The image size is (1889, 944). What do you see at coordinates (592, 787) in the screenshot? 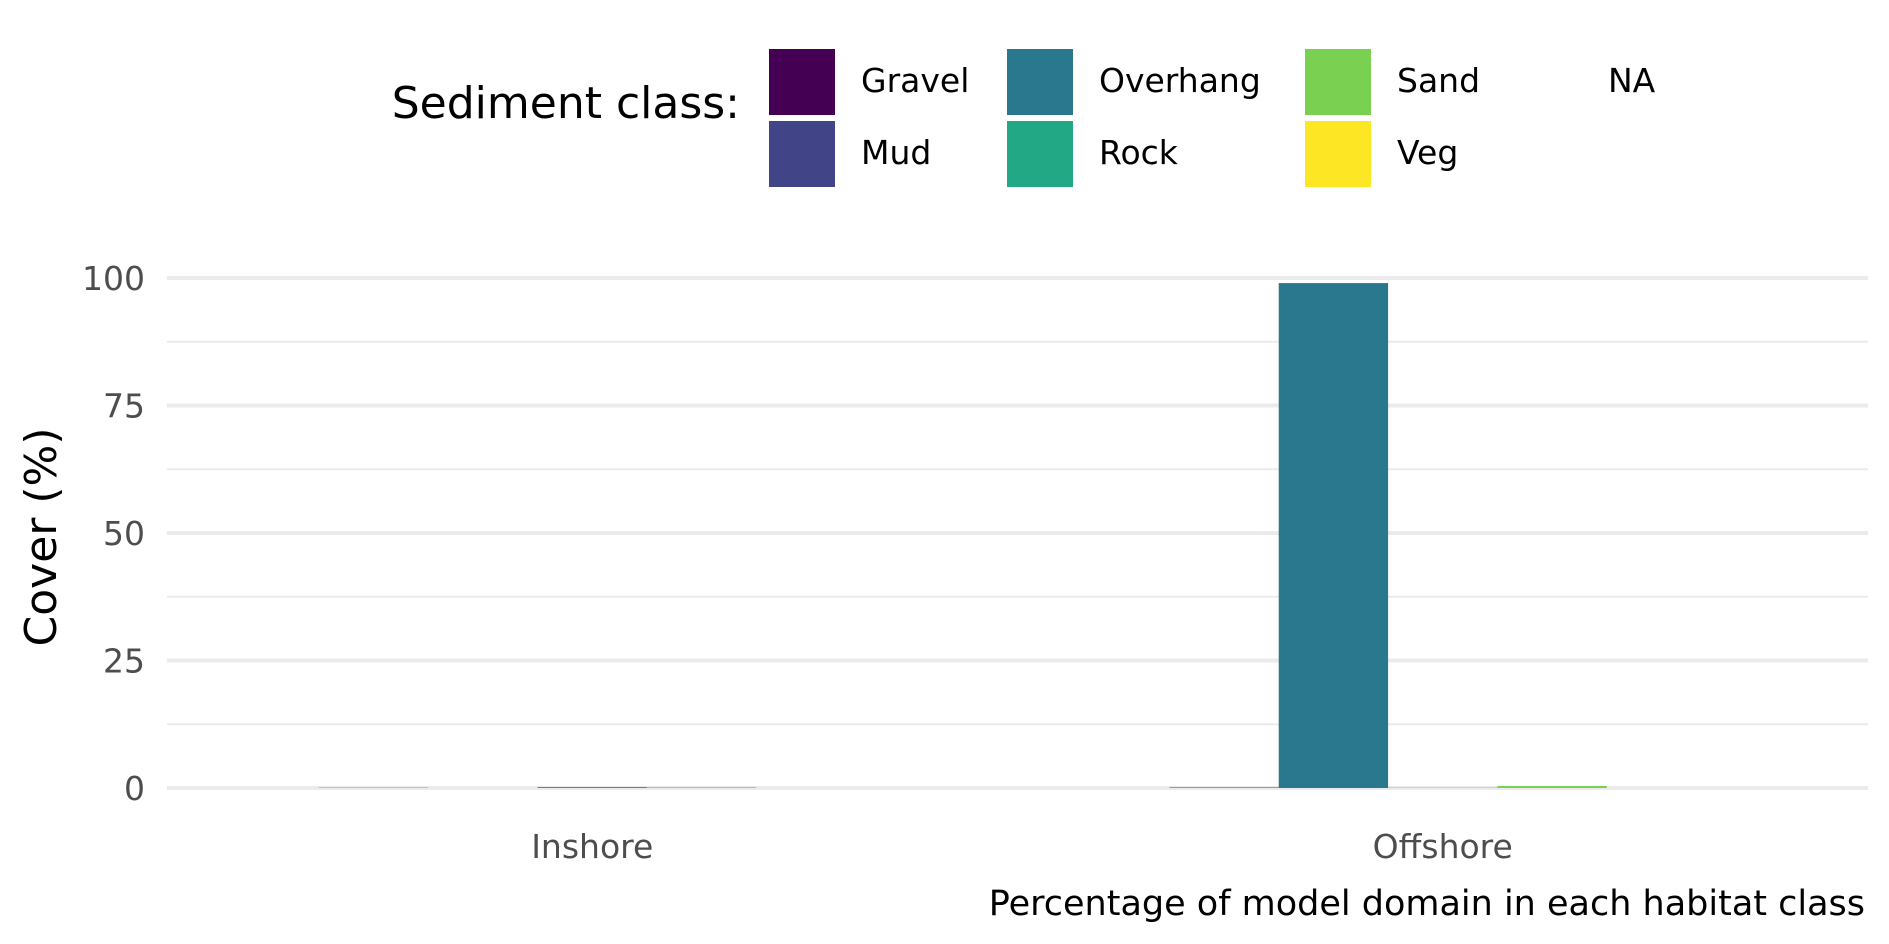
I see `bar-rock-inshore` at bounding box center [592, 787].